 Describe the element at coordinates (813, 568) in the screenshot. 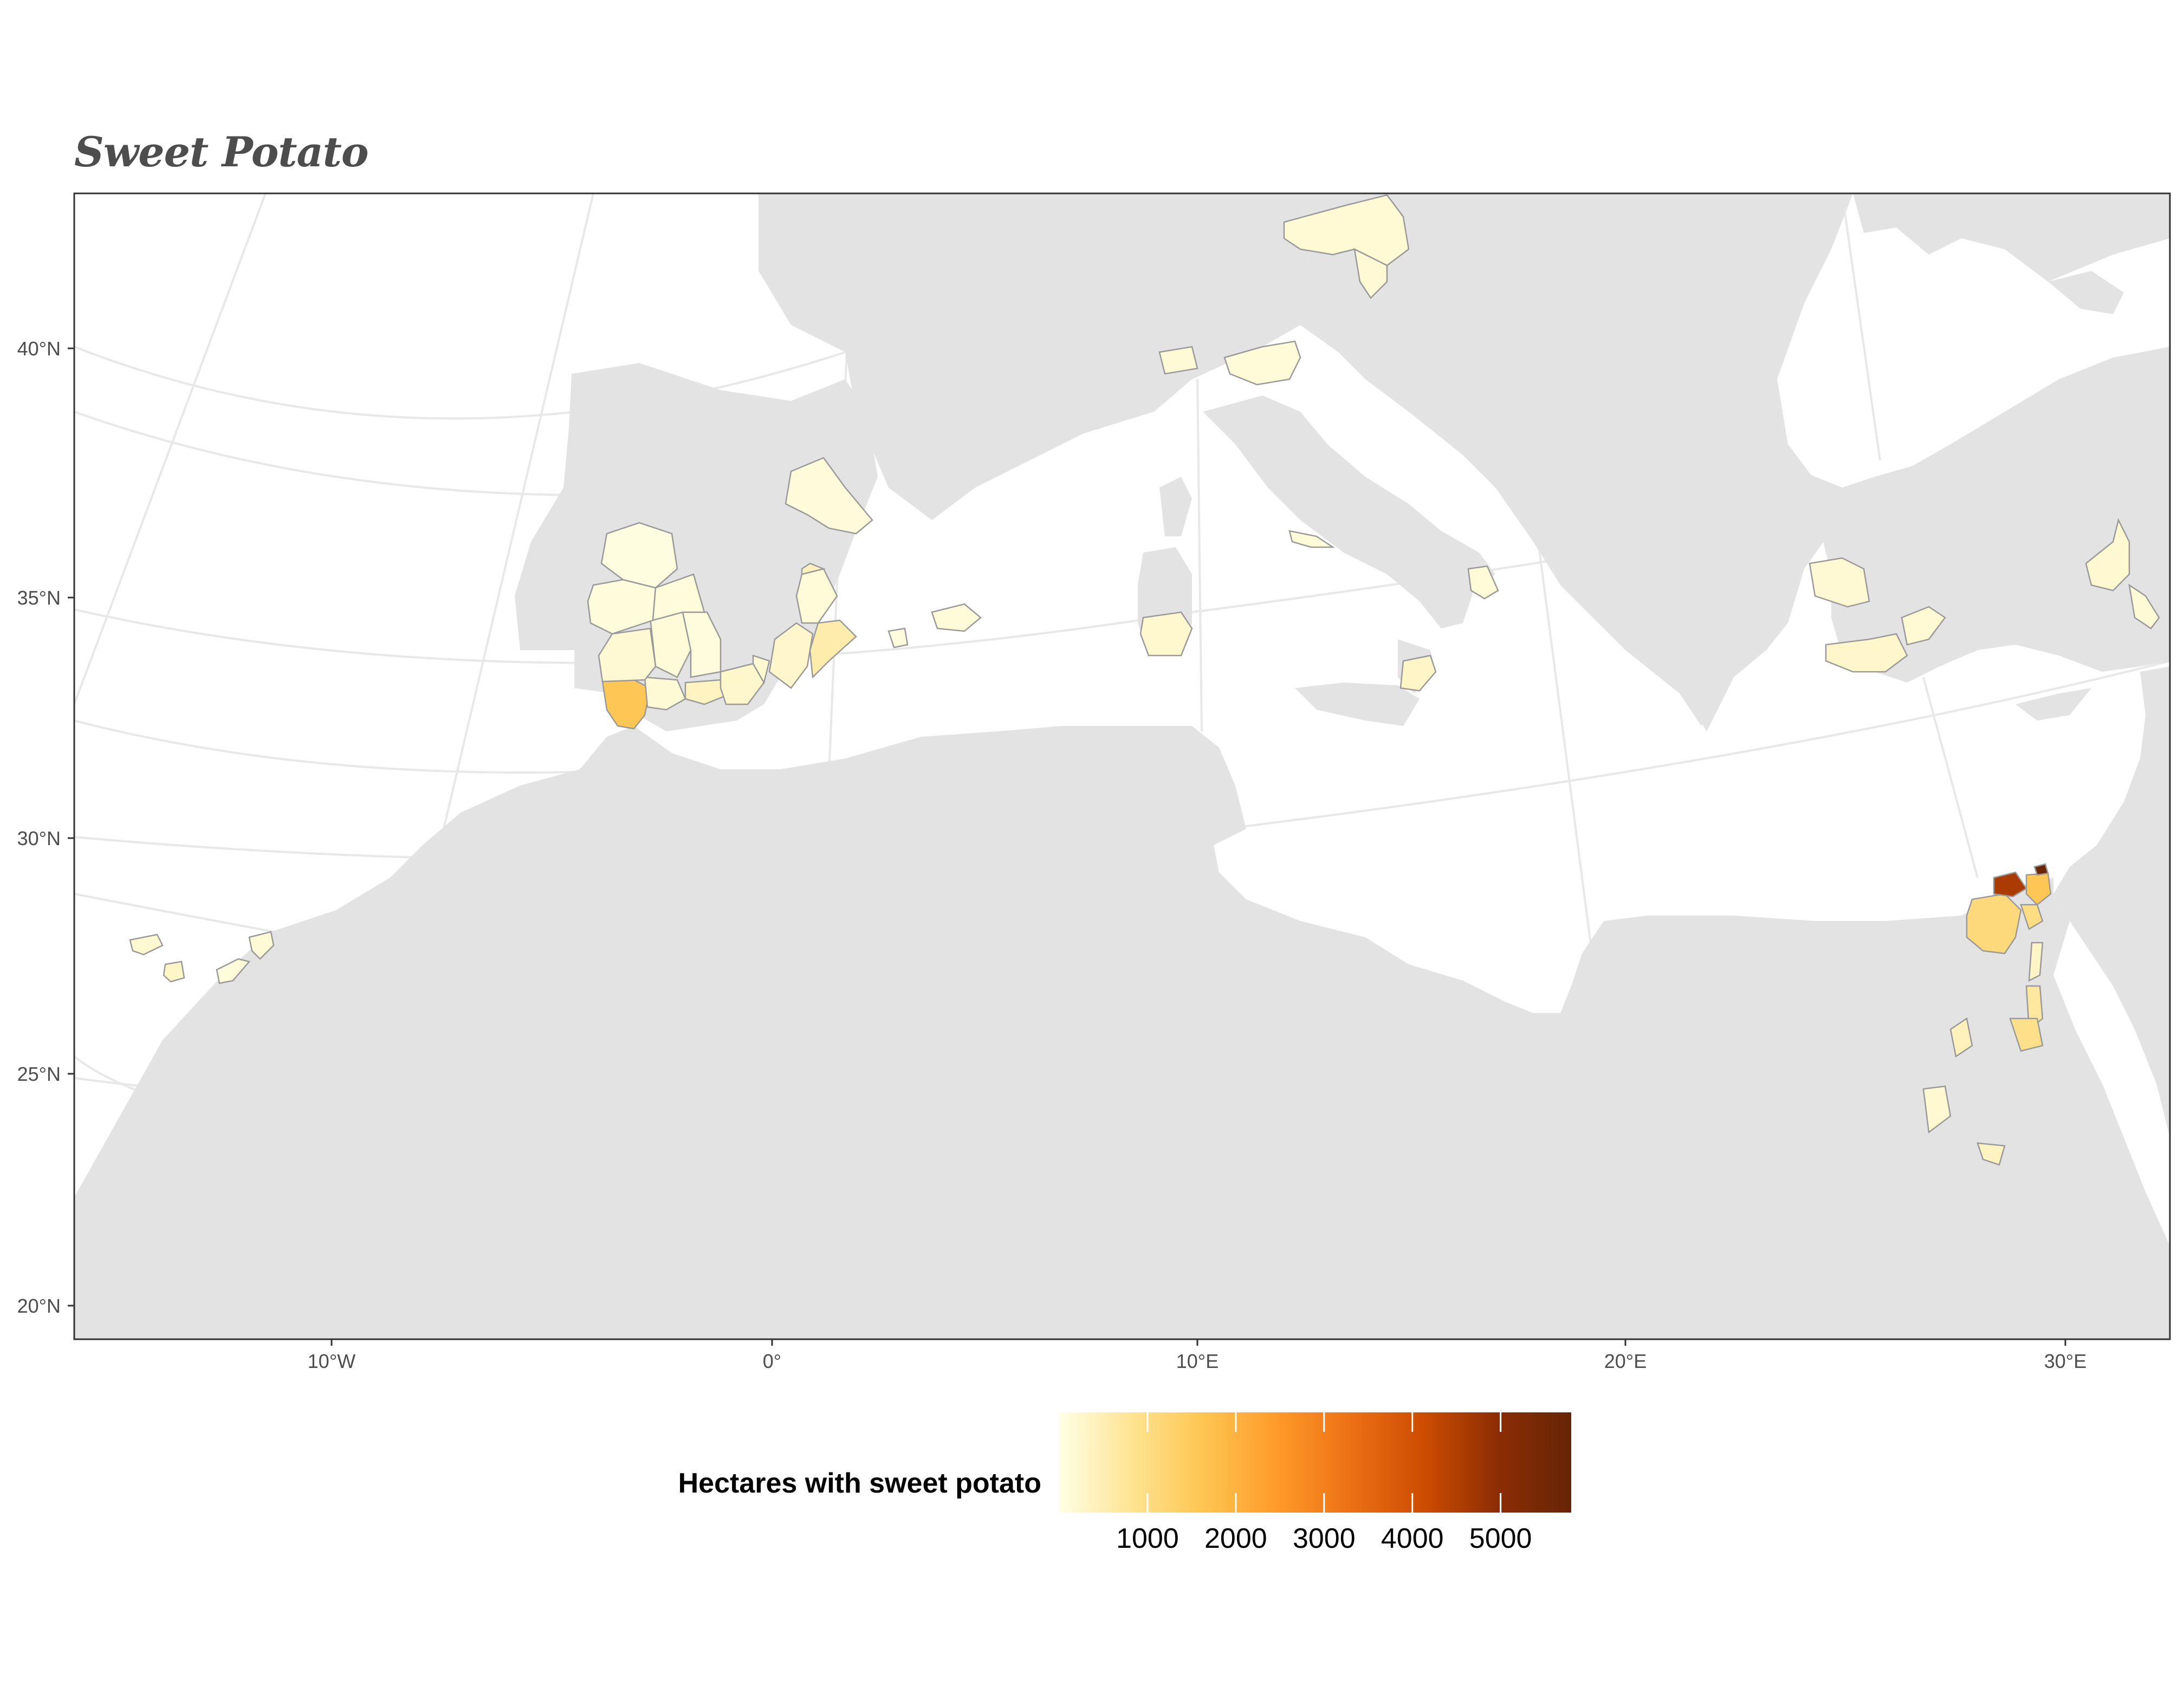

I see `region-valencia` at that location.